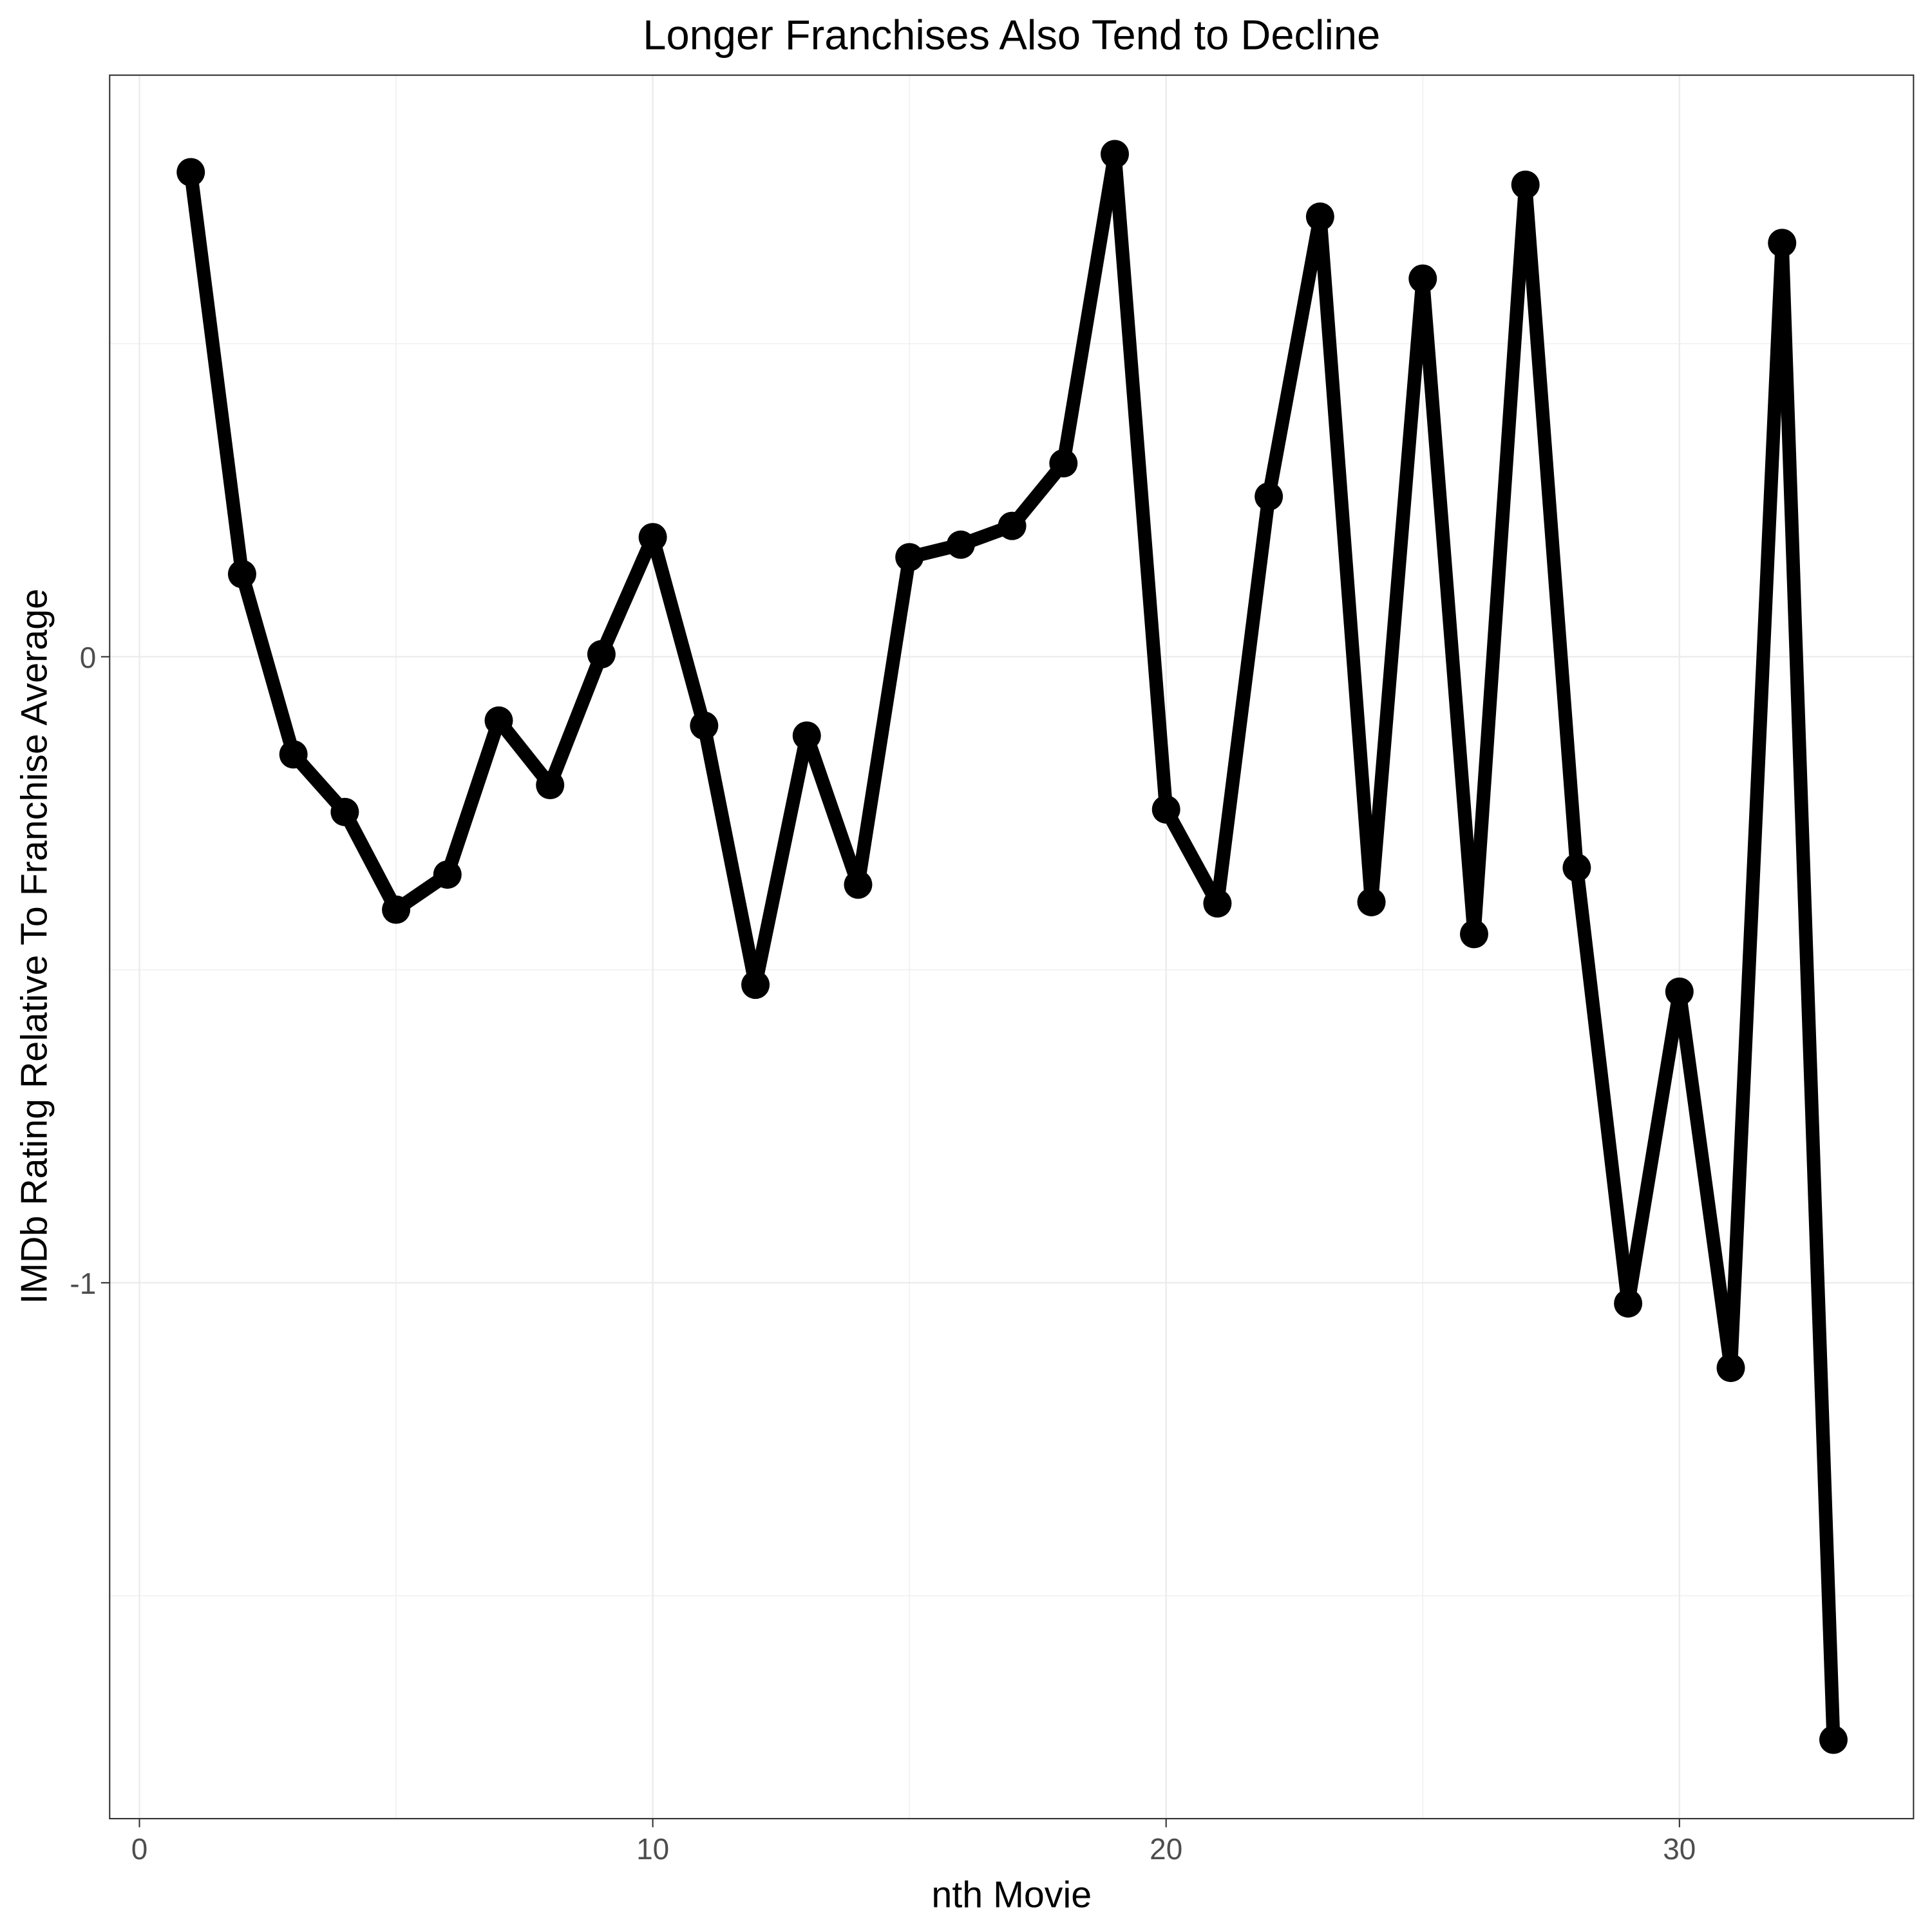  I want to click on x-tick-label: 20, so click(1166, 1849).